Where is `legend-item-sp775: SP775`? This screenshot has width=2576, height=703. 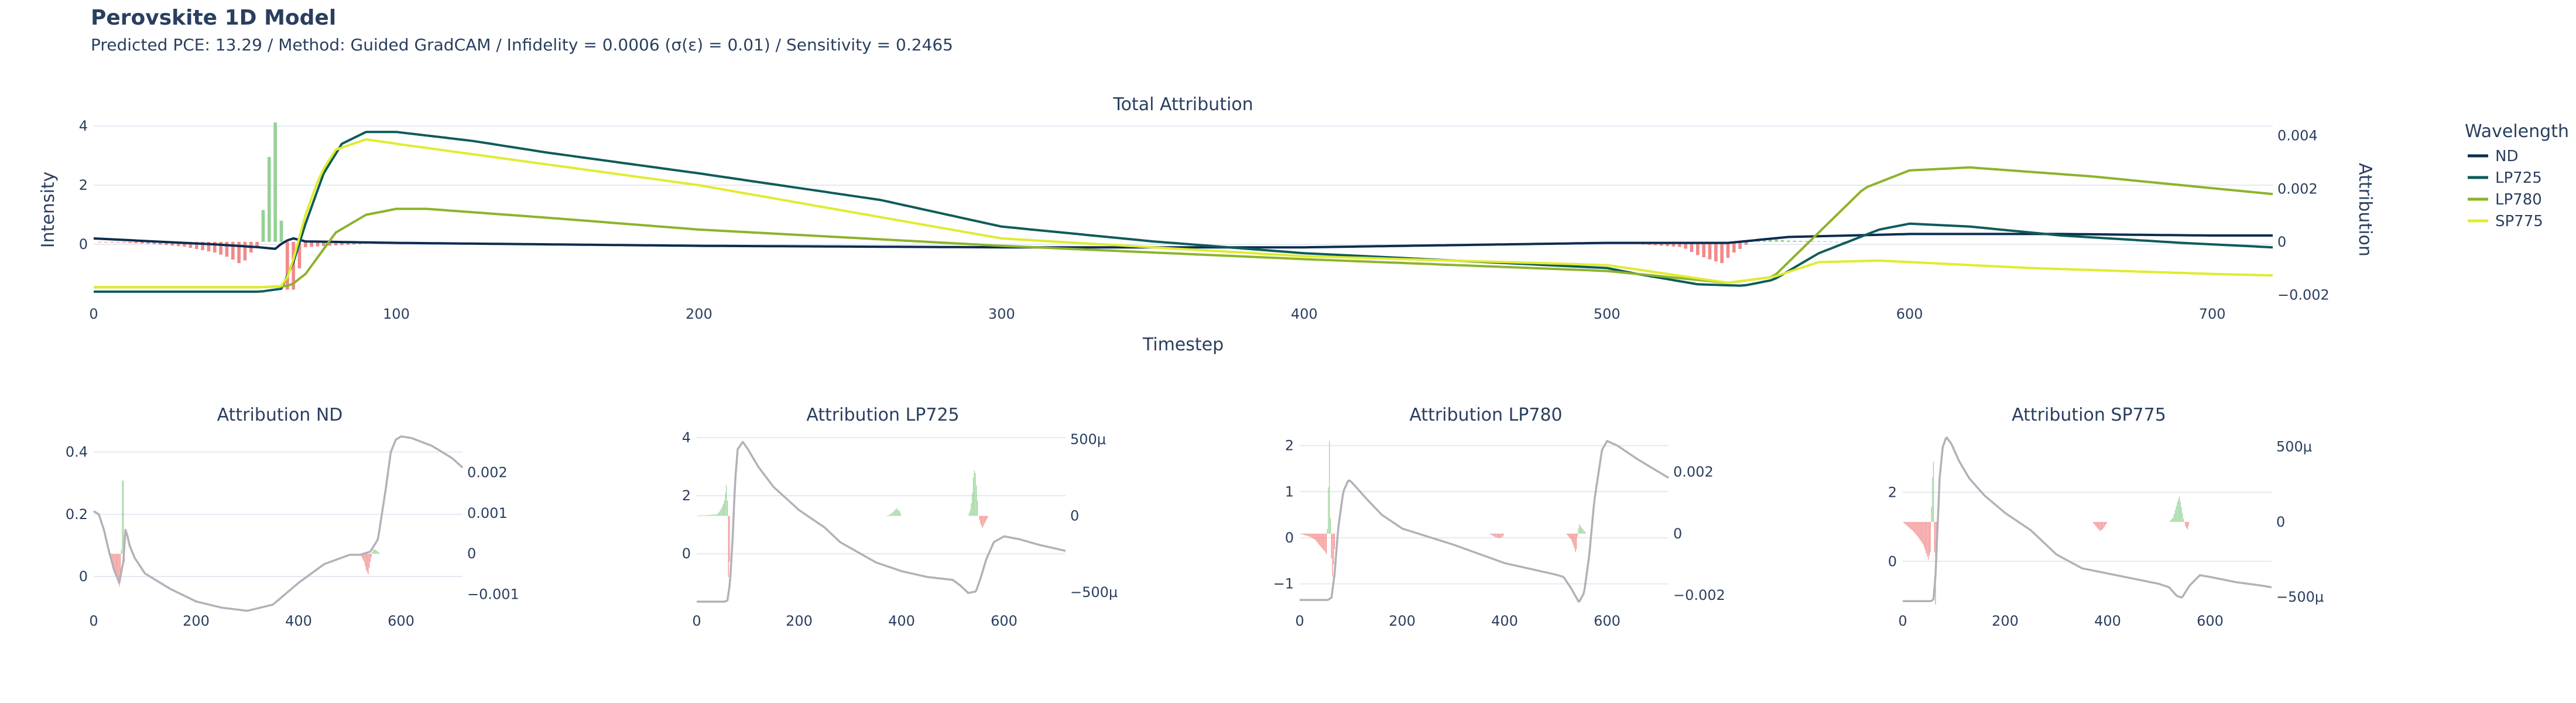 legend-item-sp775: SP775 is located at coordinates (2505, 221).